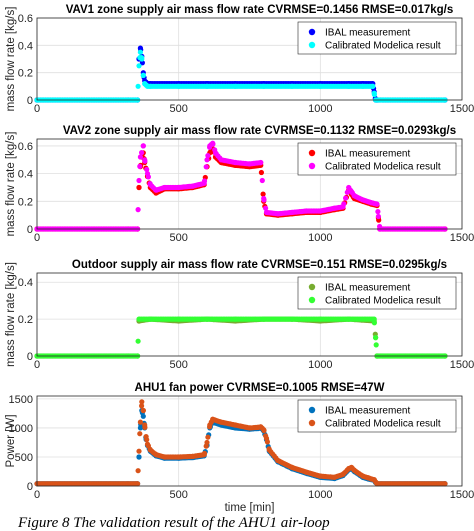 Image resolution: width=474 pixels, height=531 pixels. I want to click on x-tick-label: 1000, so click(320, 495).